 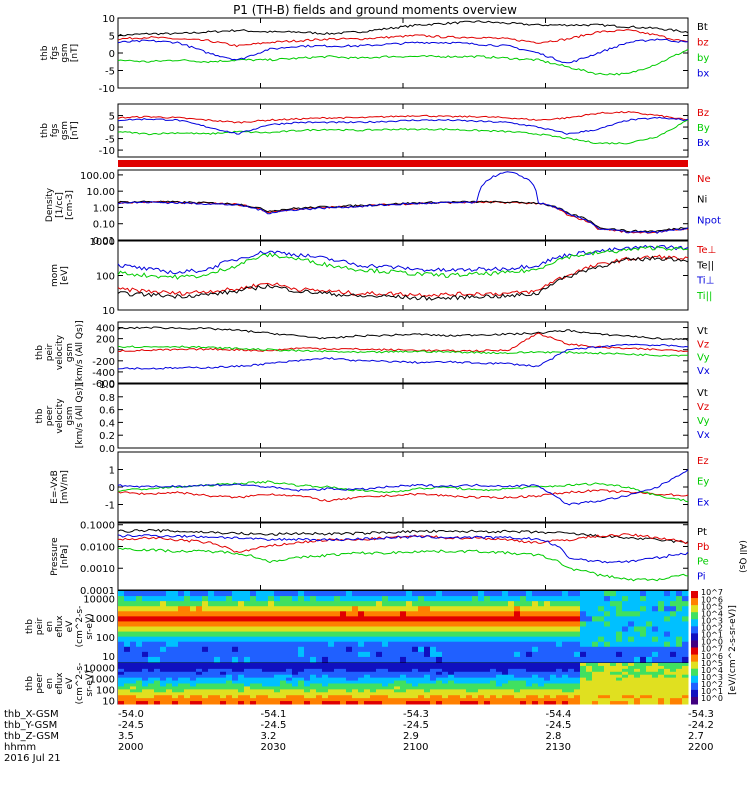 I want to click on ytick-label-fgs-gsm: 0, so click(x=112, y=54).